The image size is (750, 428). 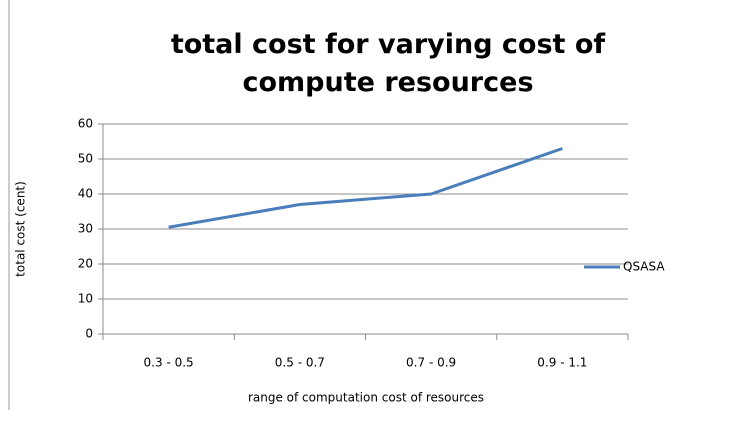 I want to click on y-tick-label: 60, so click(x=85, y=124).